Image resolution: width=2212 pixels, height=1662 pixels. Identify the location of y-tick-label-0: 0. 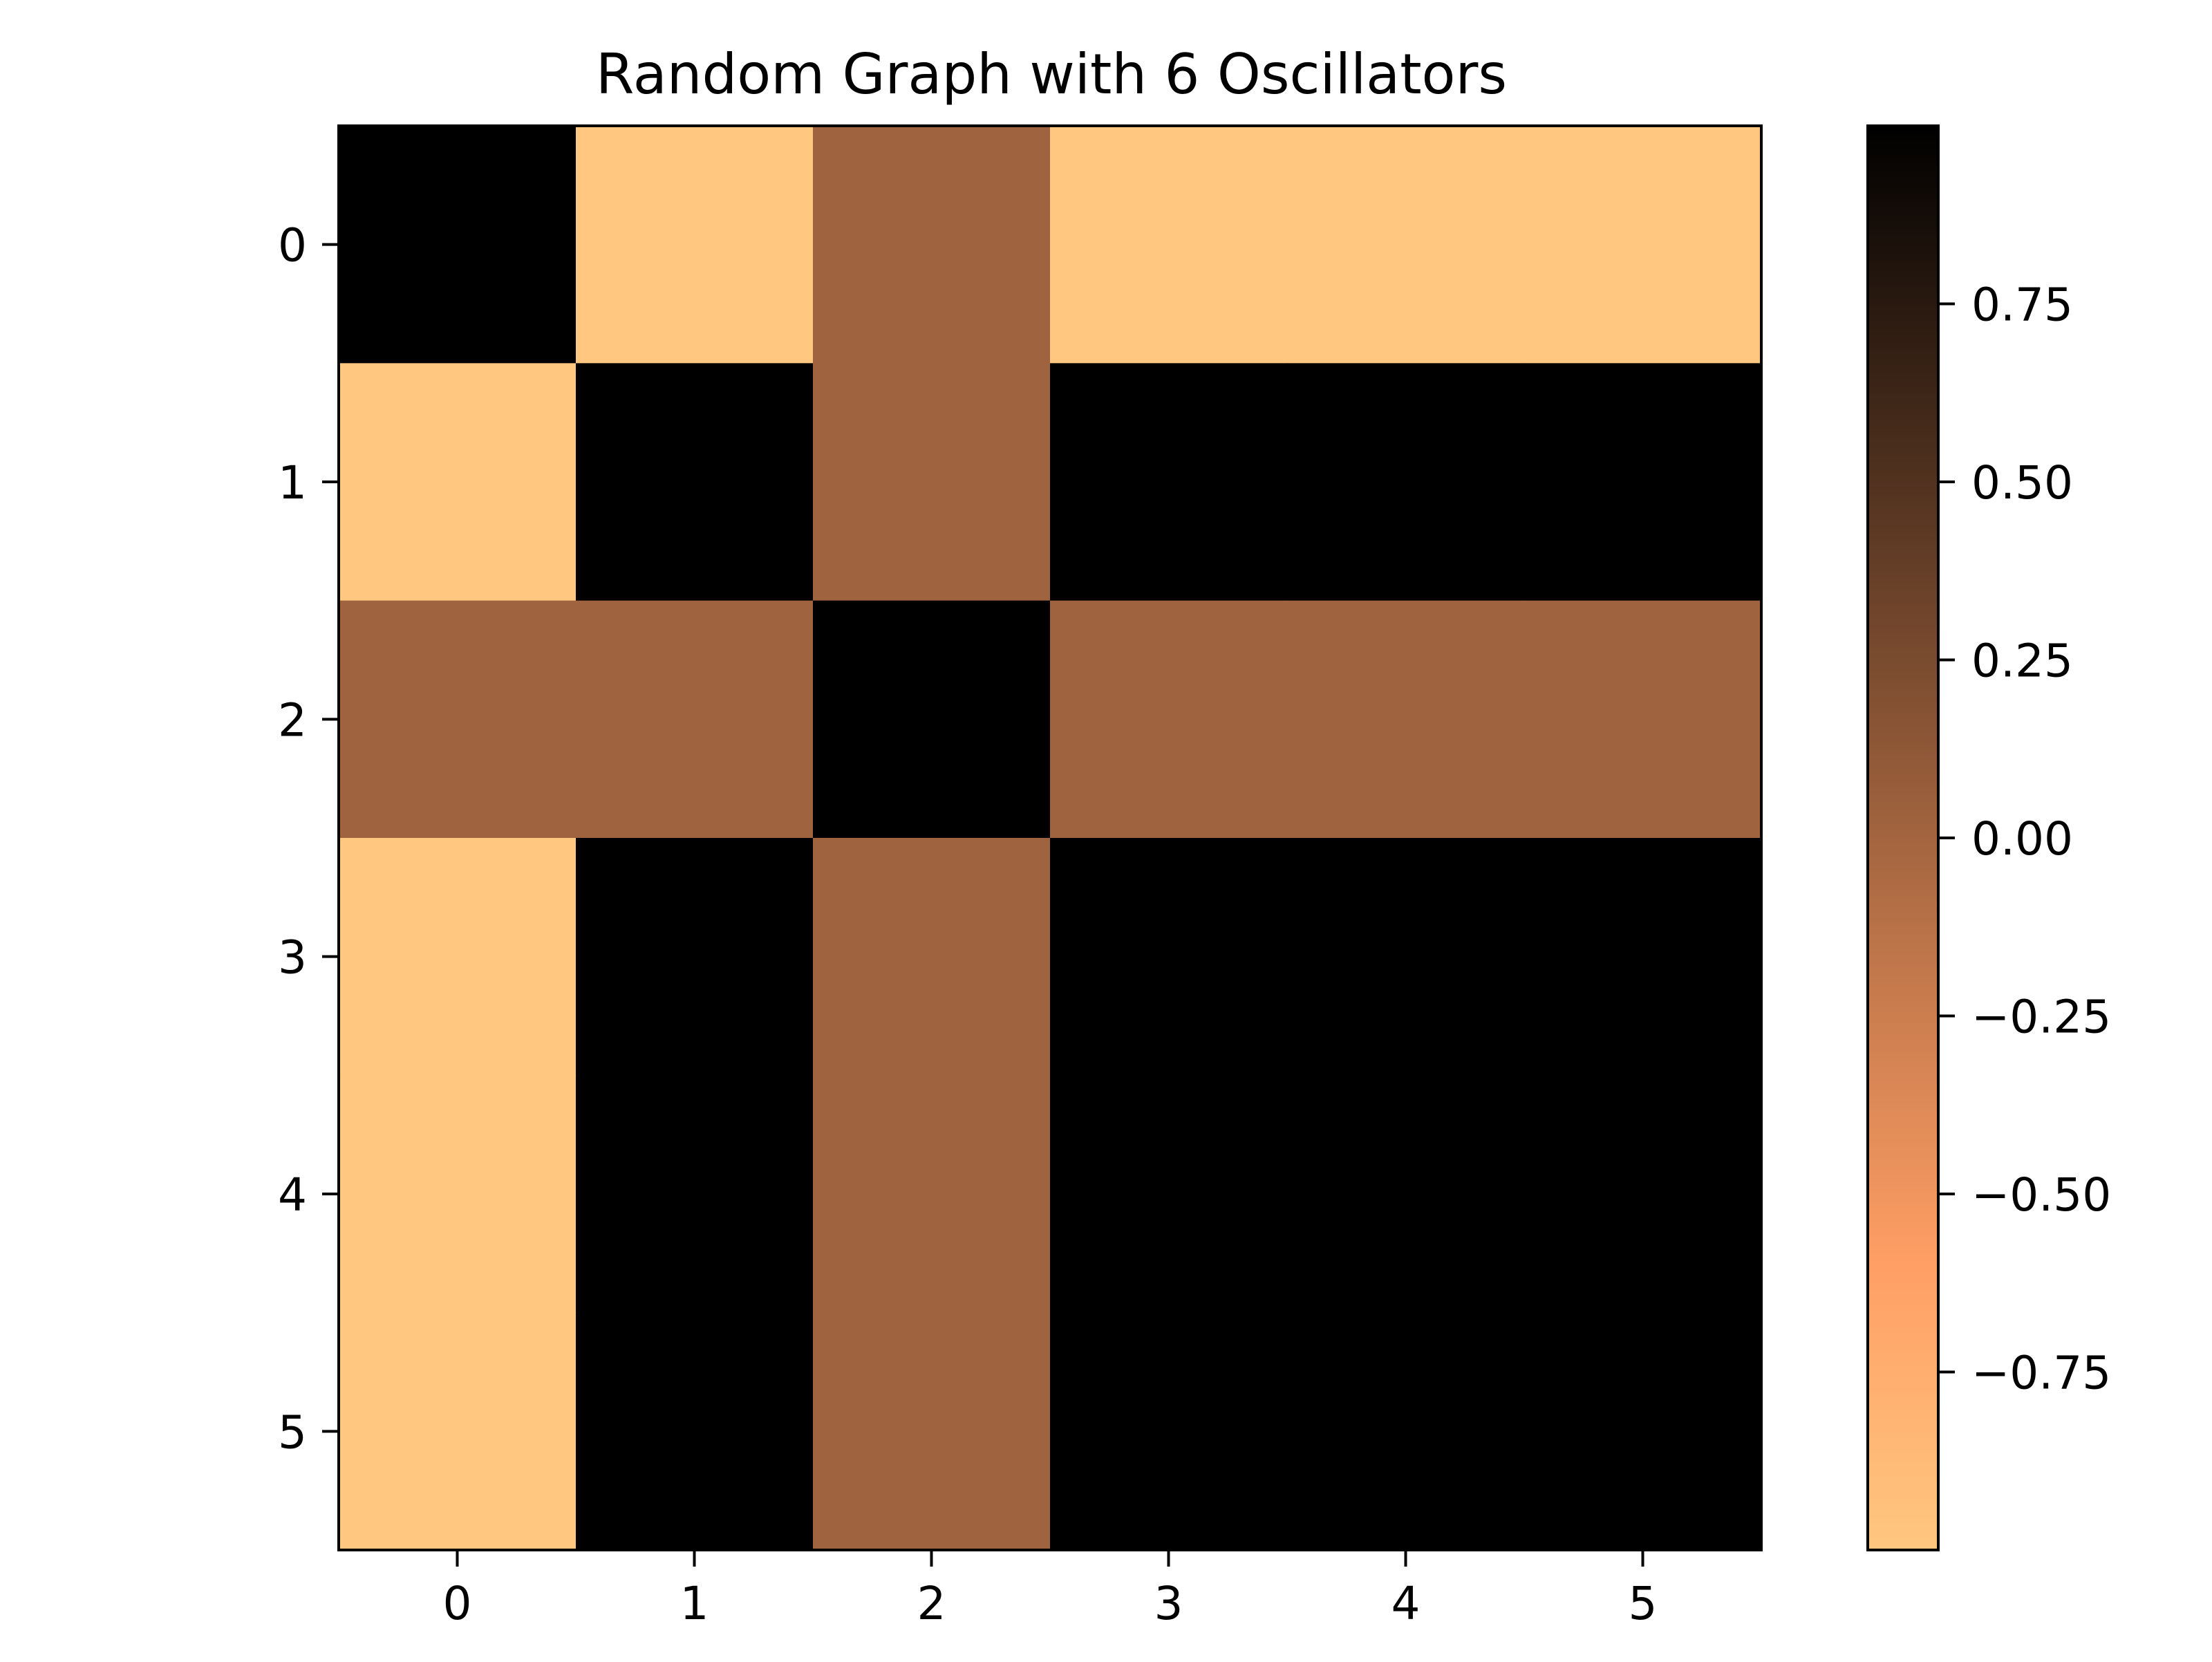
(292, 246).